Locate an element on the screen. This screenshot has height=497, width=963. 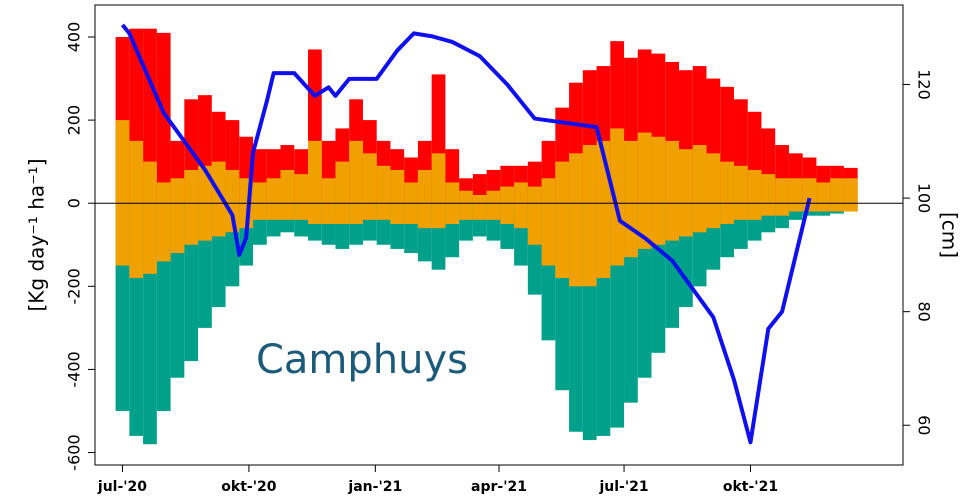
x-tick-label: jul-'20 is located at coordinates (122, 487).